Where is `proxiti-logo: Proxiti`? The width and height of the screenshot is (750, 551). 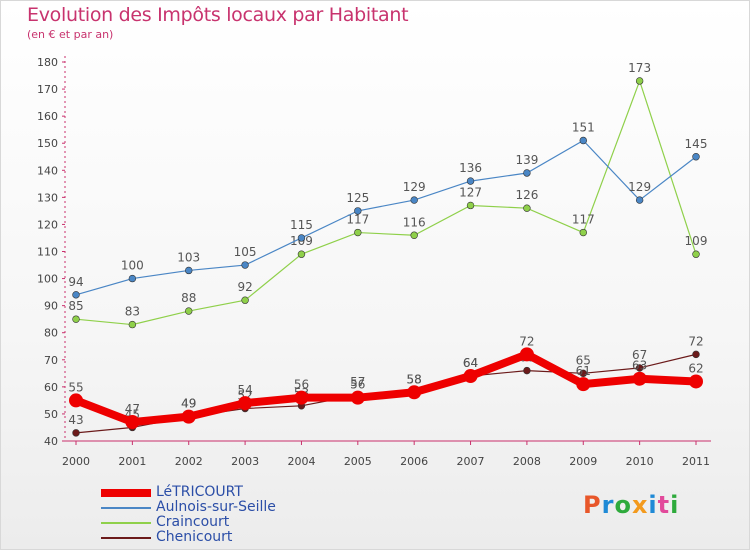
proxiti-logo: Proxiti is located at coordinates (631, 505).